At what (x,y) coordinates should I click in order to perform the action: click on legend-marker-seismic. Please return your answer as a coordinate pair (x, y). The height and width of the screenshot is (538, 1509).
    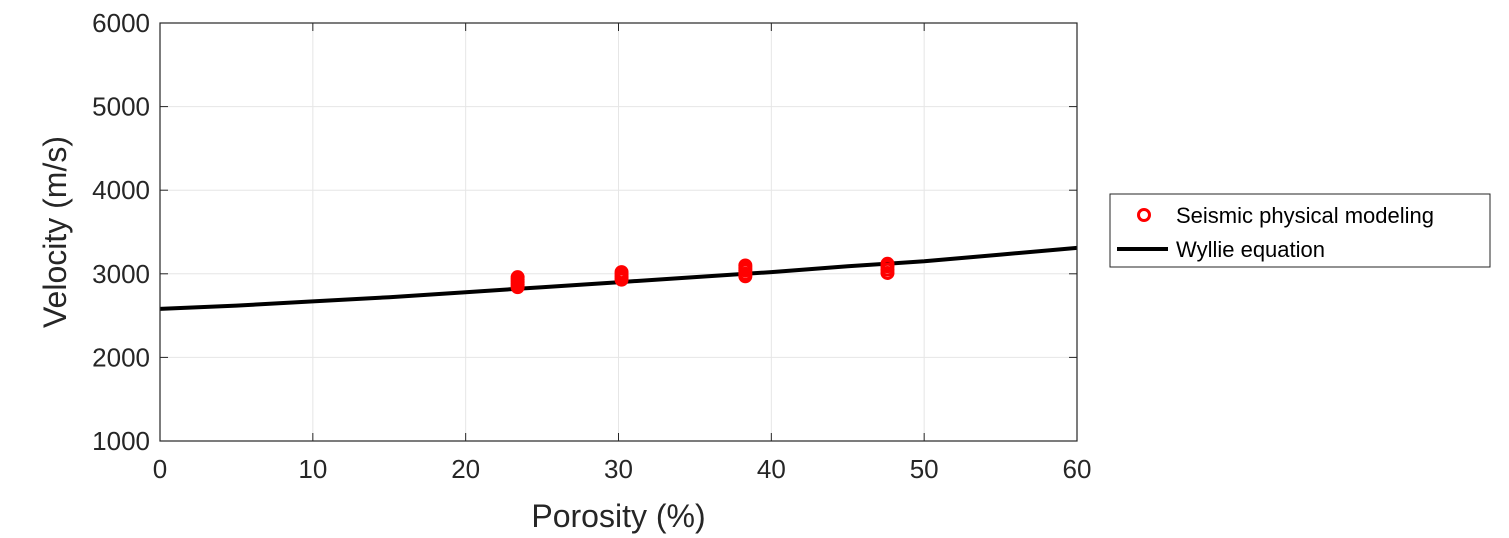
    Looking at the image, I should click on (1144, 215).